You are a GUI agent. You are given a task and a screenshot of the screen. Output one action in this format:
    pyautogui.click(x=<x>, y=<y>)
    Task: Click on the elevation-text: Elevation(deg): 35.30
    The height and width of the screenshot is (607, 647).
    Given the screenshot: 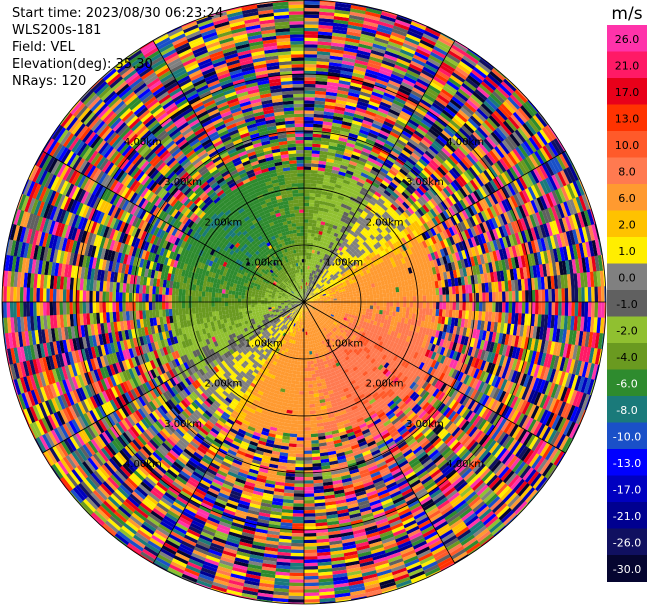 What is the action you would take?
    pyautogui.click(x=82, y=64)
    